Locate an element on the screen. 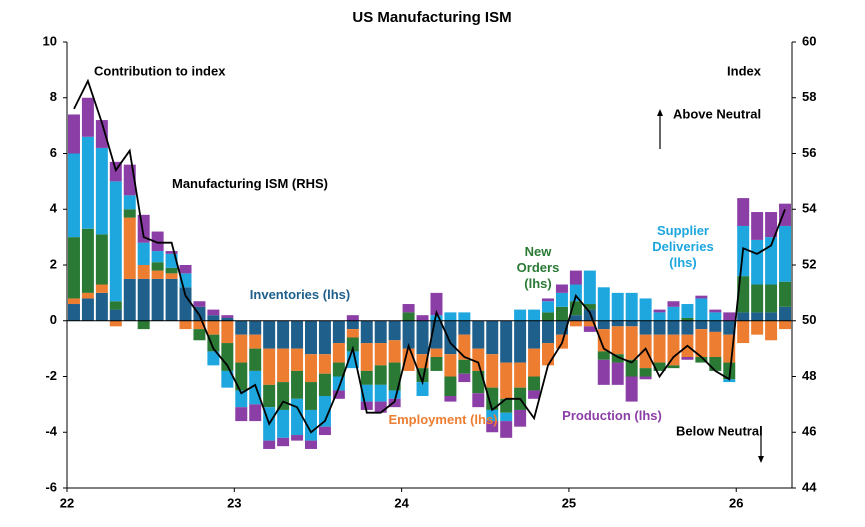 This screenshot has height=527, width=865. x-tick-label: 22 is located at coordinates (67, 502).